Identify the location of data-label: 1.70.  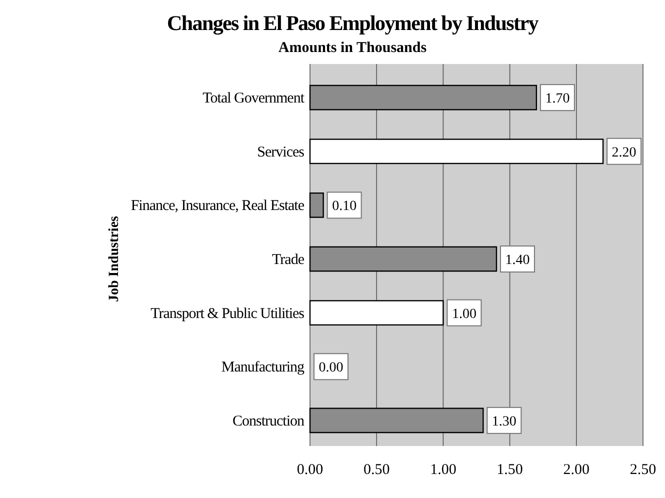
(557, 99).